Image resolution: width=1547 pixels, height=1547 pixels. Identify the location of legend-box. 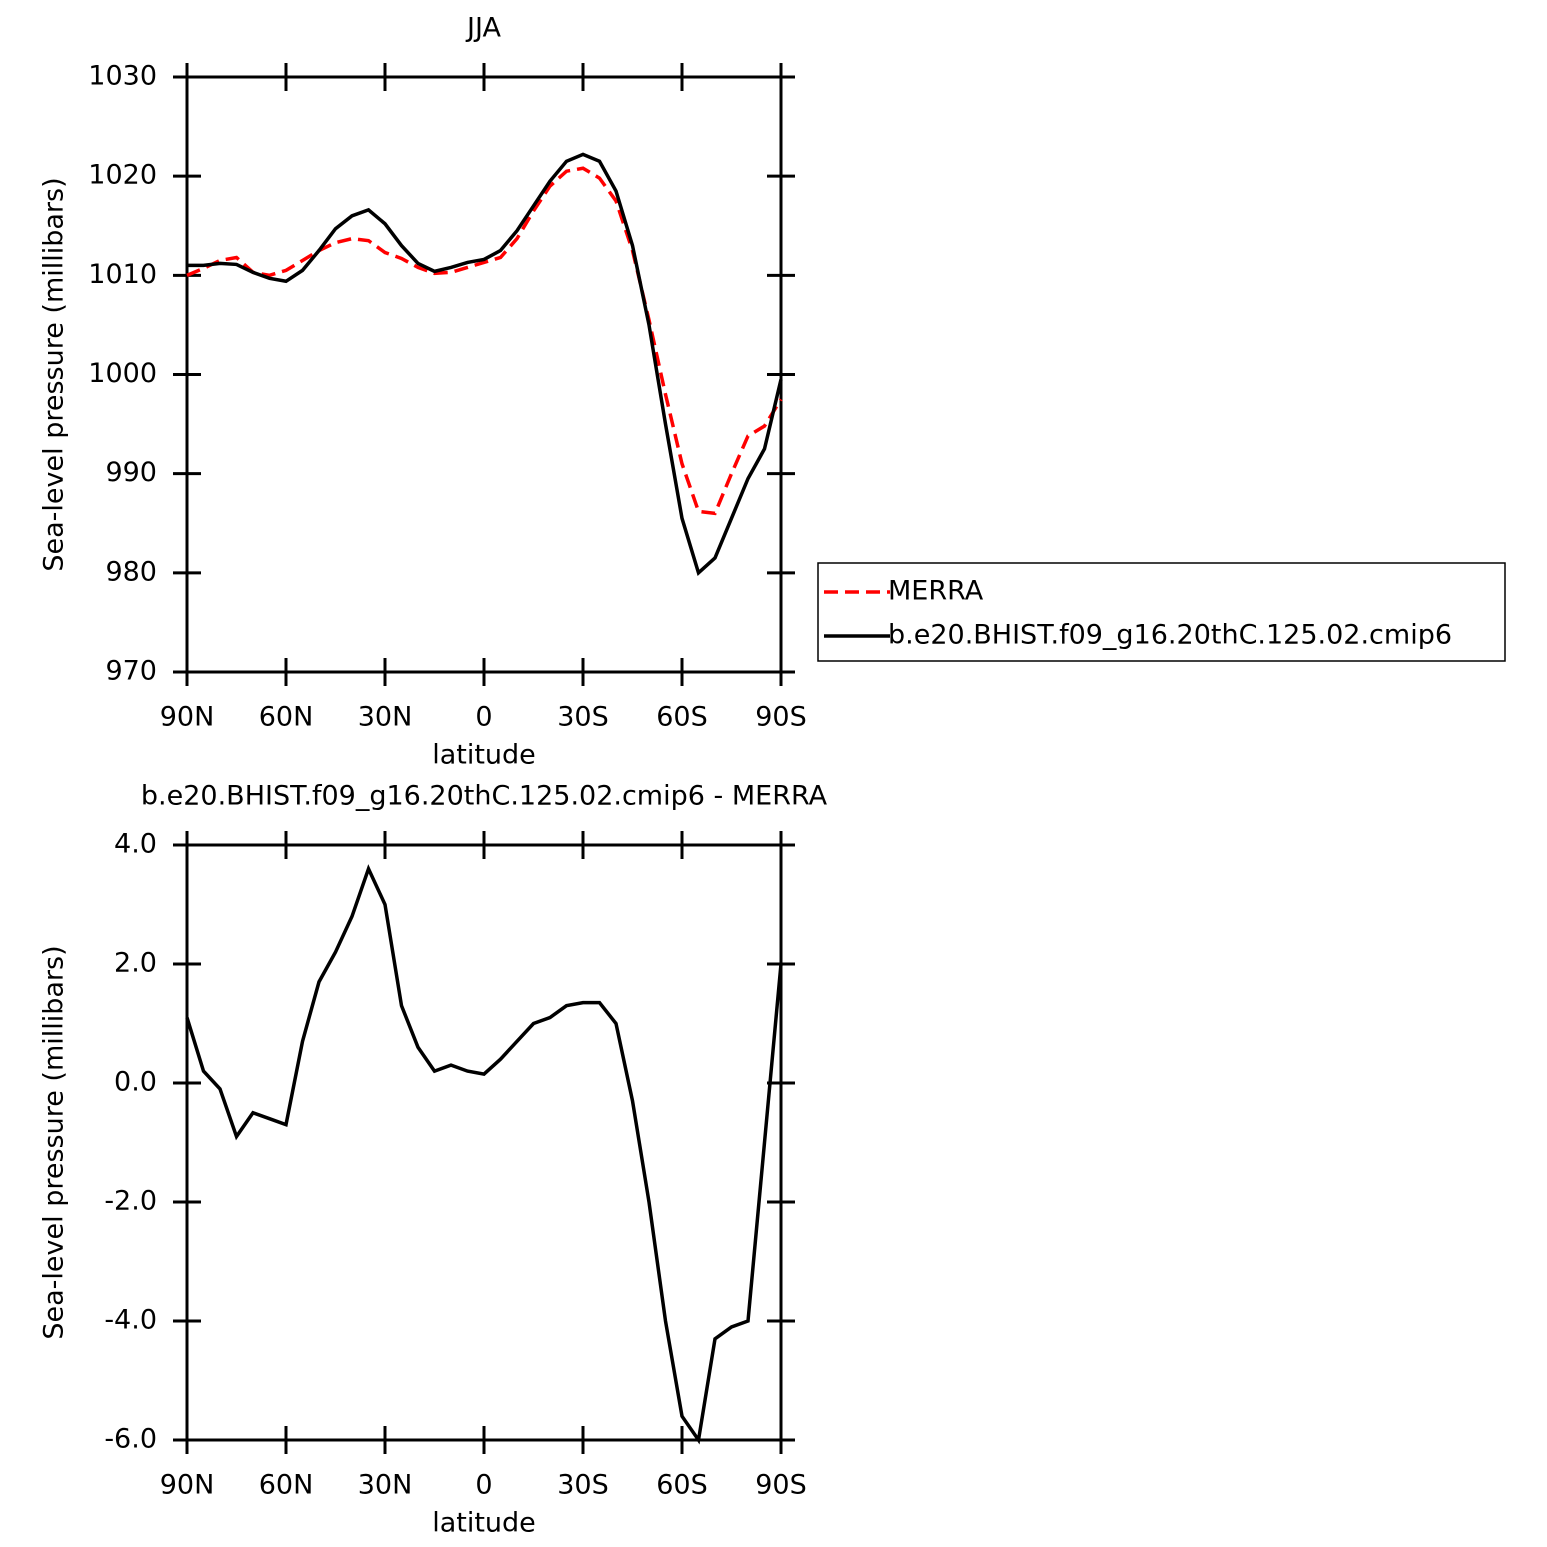
(1161, 612).